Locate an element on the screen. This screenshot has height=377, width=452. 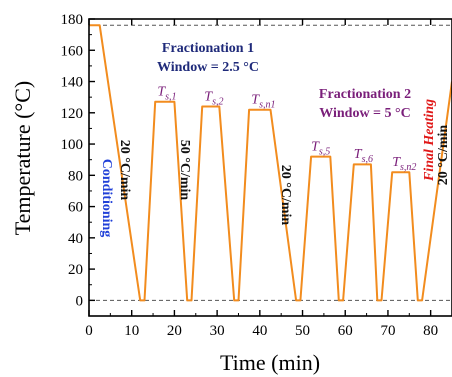
rate-label-2: 50 °C/min is located at coordinates (184, 170).